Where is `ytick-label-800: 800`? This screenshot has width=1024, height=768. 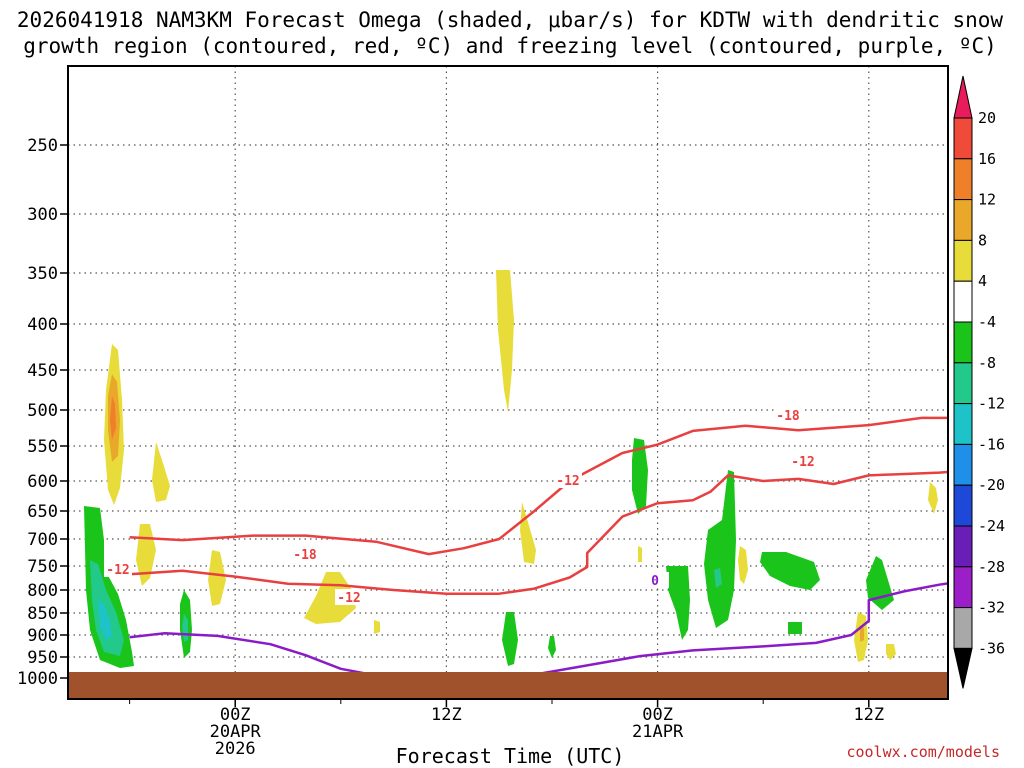 ytick-label-800: 800 is located at coordinates (42, 591).